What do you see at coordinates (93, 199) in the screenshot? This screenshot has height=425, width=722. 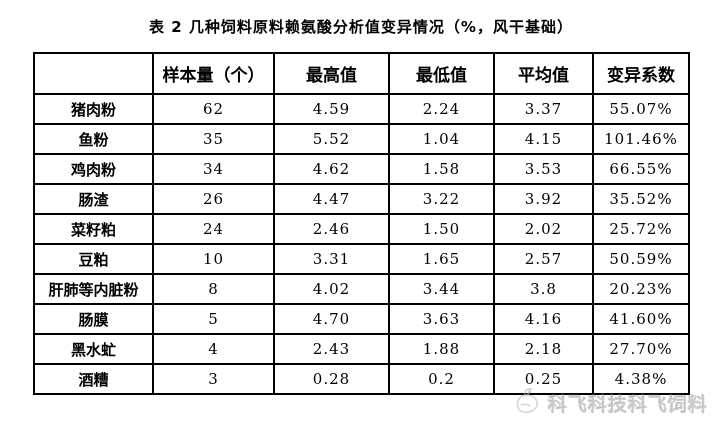 I see `row-label: 肠渣` at bounding box center [93, 199].